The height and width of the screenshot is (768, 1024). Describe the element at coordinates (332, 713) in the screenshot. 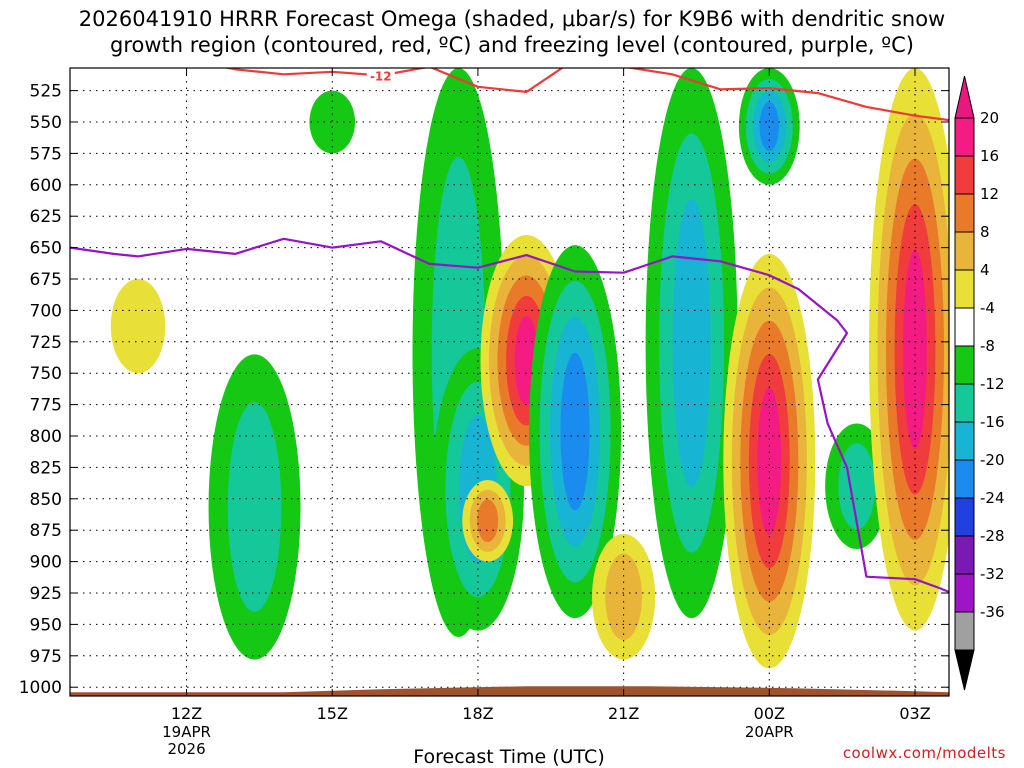

I see `x-tick-label: 15Z` at that location.